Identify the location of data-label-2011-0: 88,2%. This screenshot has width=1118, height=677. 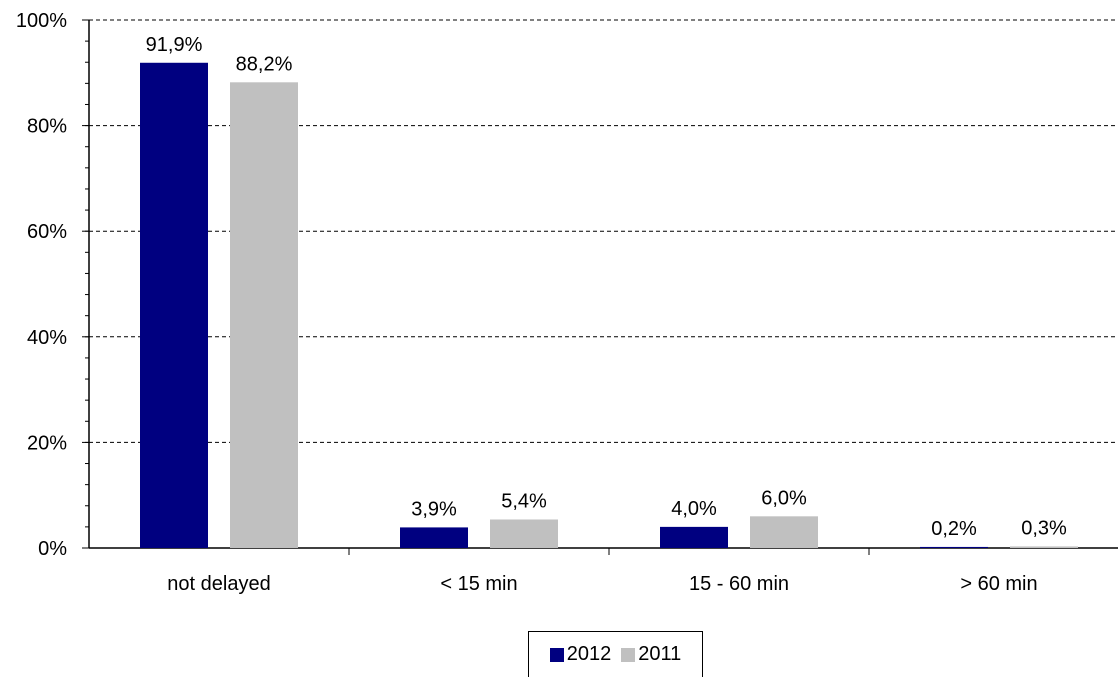
(264, 64).